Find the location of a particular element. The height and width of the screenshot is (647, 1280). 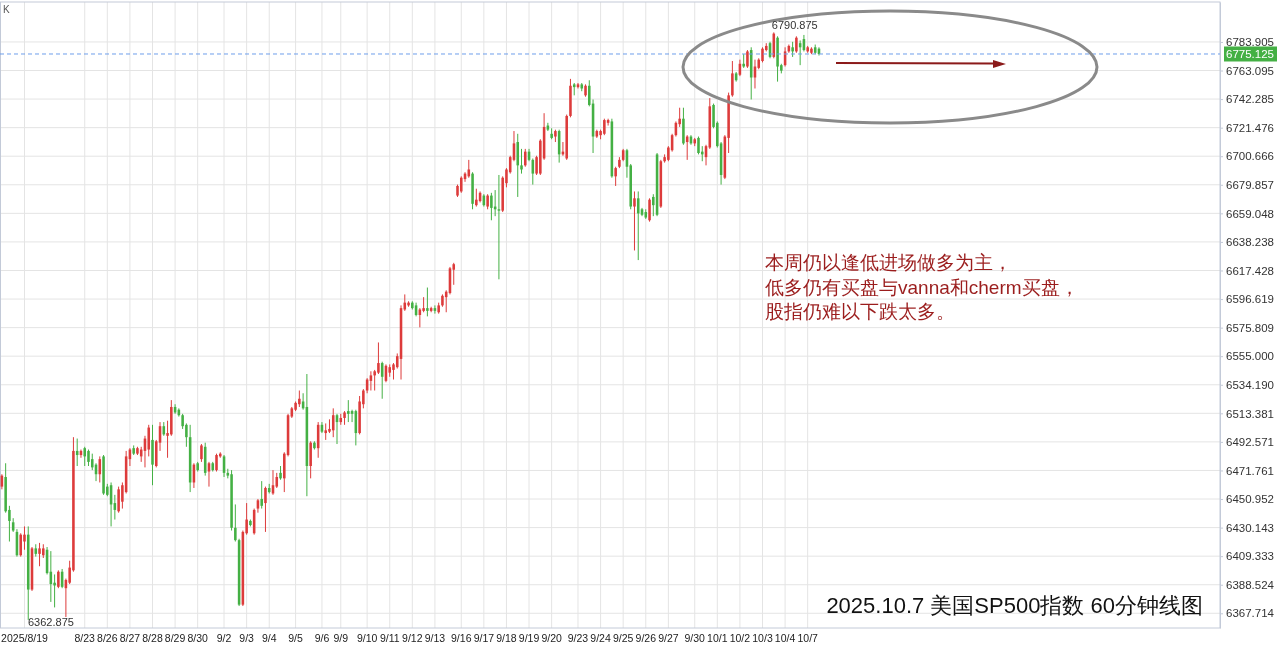

x-tick-label: 9/20 is located at coordinates (552, 638).